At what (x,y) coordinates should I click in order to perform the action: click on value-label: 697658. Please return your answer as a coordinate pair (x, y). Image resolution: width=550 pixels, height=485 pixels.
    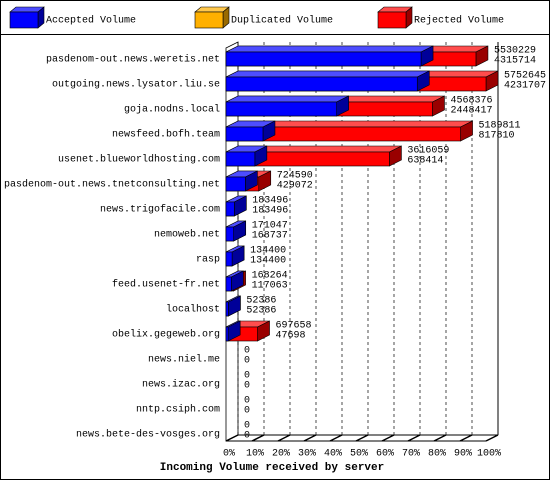
    Looking at the image, I should click on (294, 326).